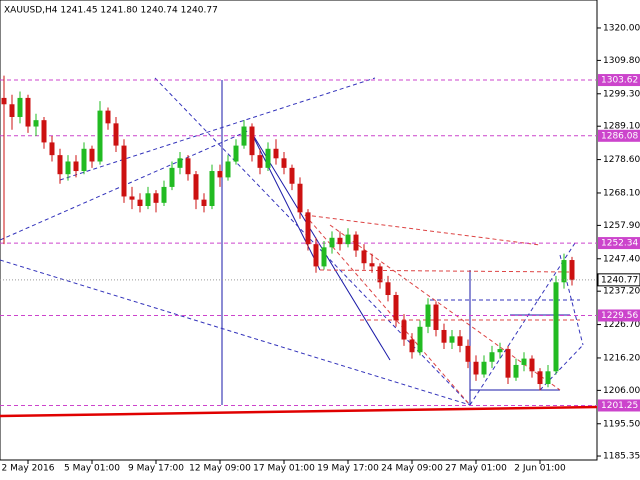 Image resolution: width=640 pixels, height=480 pixels. I want to click on level-label: 1252.34, so click(619, 244).